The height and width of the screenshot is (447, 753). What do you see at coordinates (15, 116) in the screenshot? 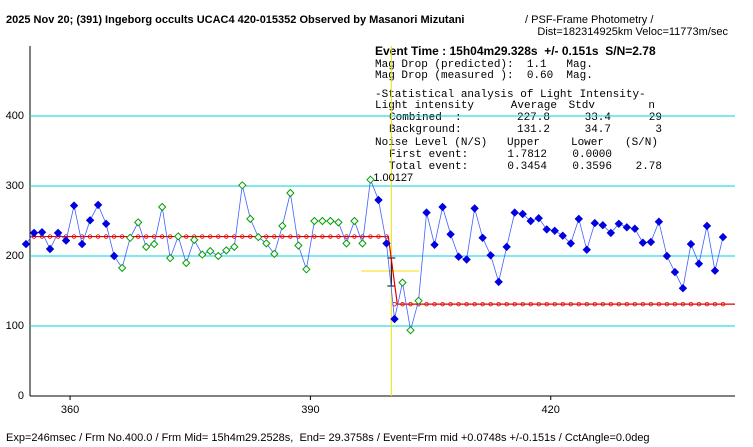
I see `y-tick-label: 400` at bounding box center [15, 116].